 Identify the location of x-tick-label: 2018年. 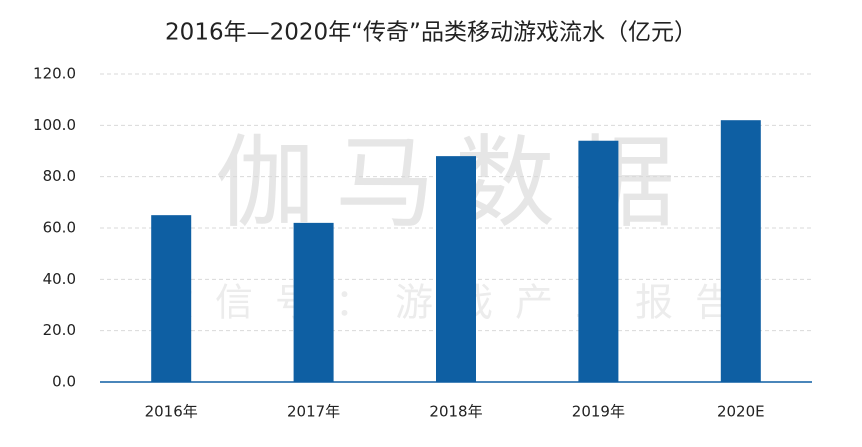
(455, 412).